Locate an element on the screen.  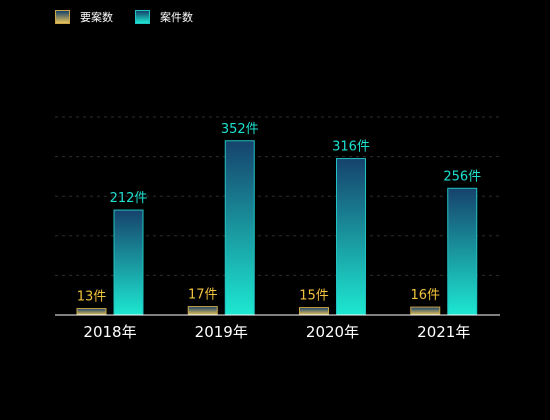
data-label-cases-2: 316件 is located at coordinates (351, 147).